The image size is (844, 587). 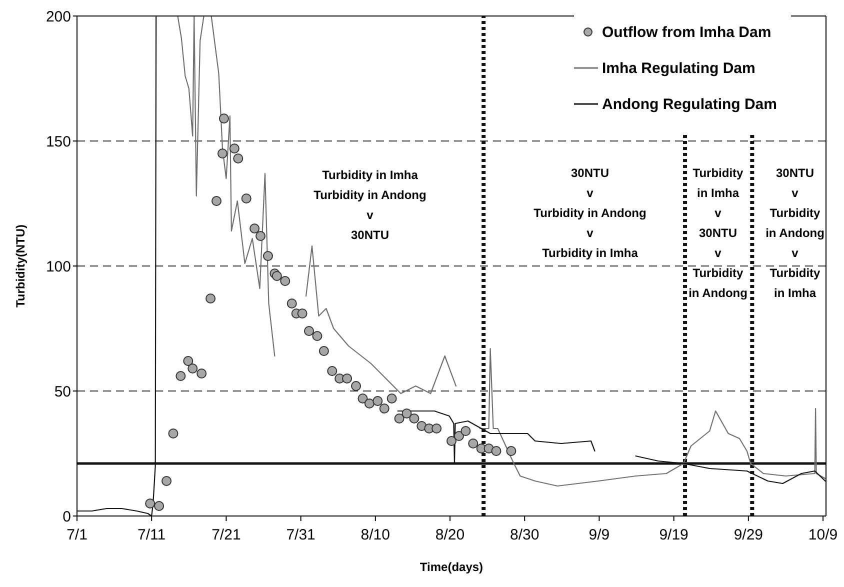 What do you see at coordinates (226, 535) in the screenshot?
I see `x-tick-label: 7/21` at bounding box center [226, 535].